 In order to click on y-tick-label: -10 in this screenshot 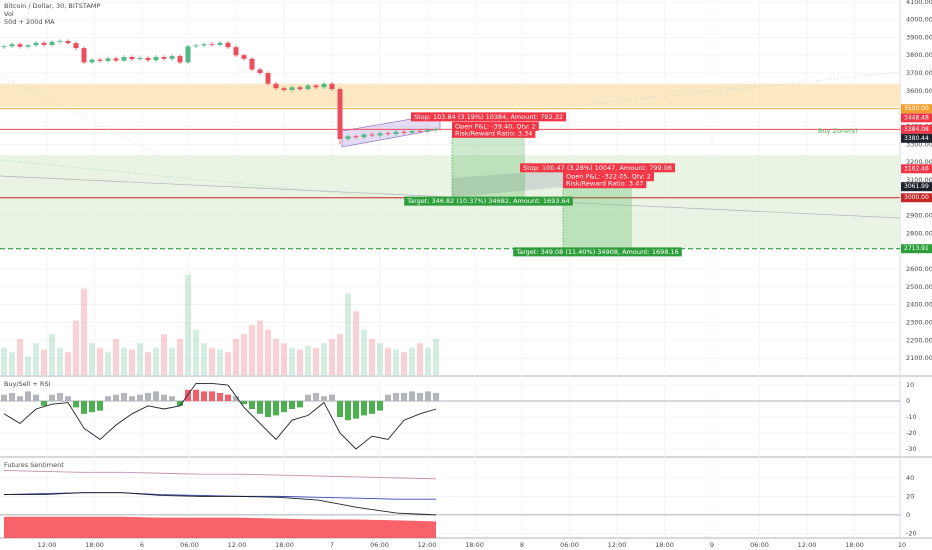, I will do `click(911, 417)`.